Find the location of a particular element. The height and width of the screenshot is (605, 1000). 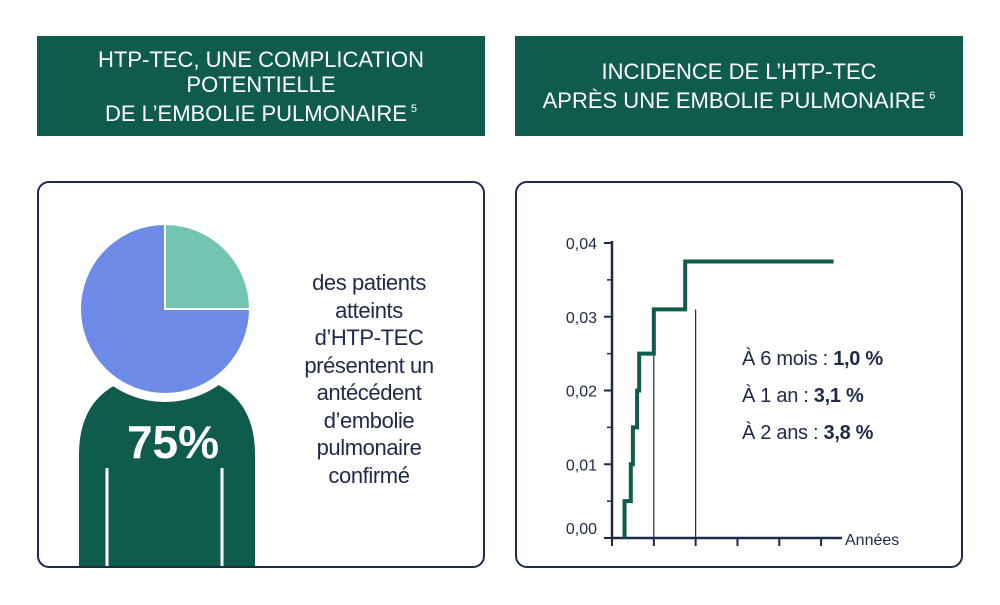

x-axis-label: Années is located at coordinates (872, 540).